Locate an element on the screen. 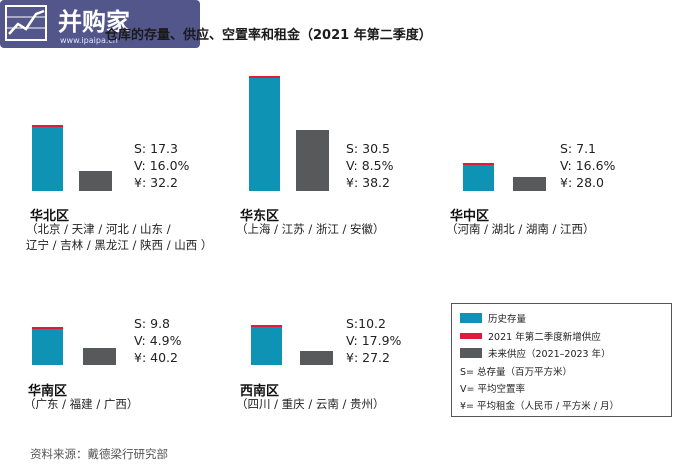  region-provinces: （北京 / 天津 / 河北 / 山东 / is located at coordinates (98, 229).